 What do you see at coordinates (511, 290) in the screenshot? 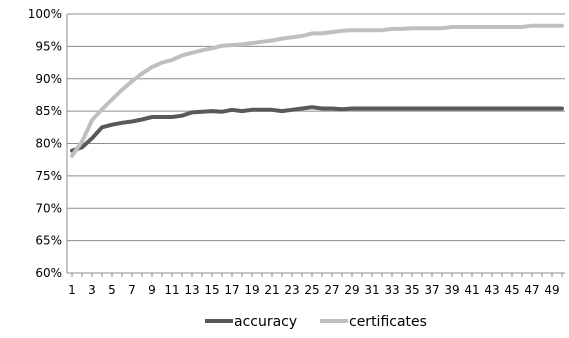
I see `x-tick-label: 45` at bounding box center [511, 290].